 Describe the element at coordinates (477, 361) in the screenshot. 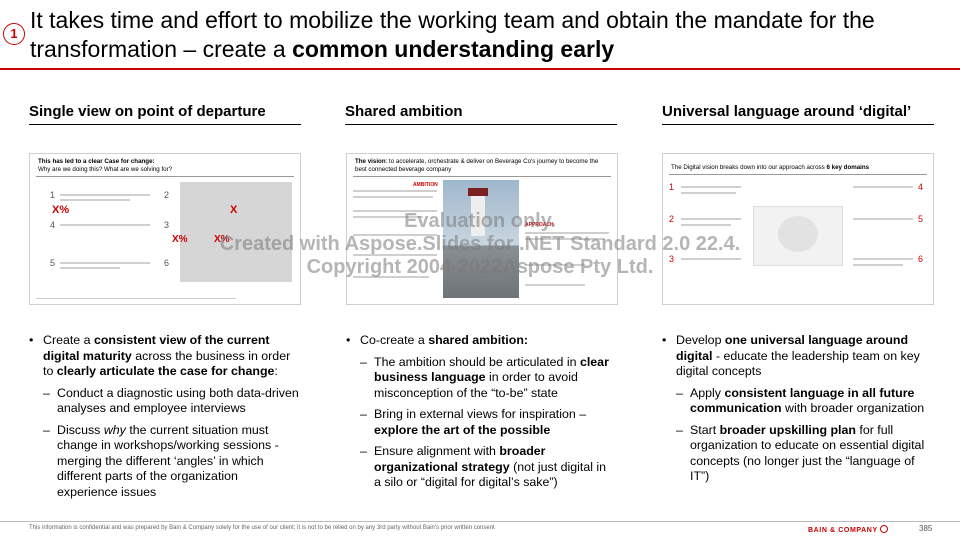

I see `sub-bullet-text: The ambition should be articulated in` at that location.